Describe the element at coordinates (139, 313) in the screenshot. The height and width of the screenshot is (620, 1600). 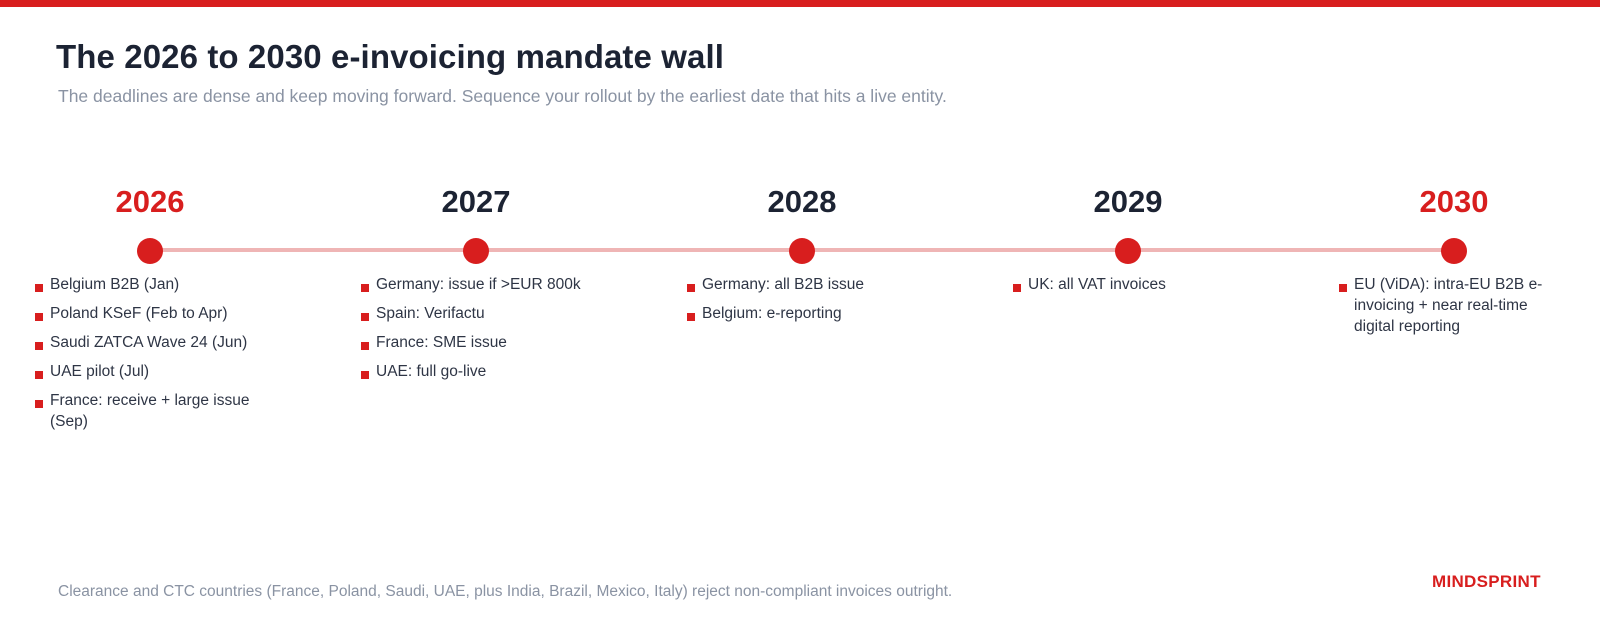
I see `milestone-text: Poland KSeF (Feb to Apr)` at that location.